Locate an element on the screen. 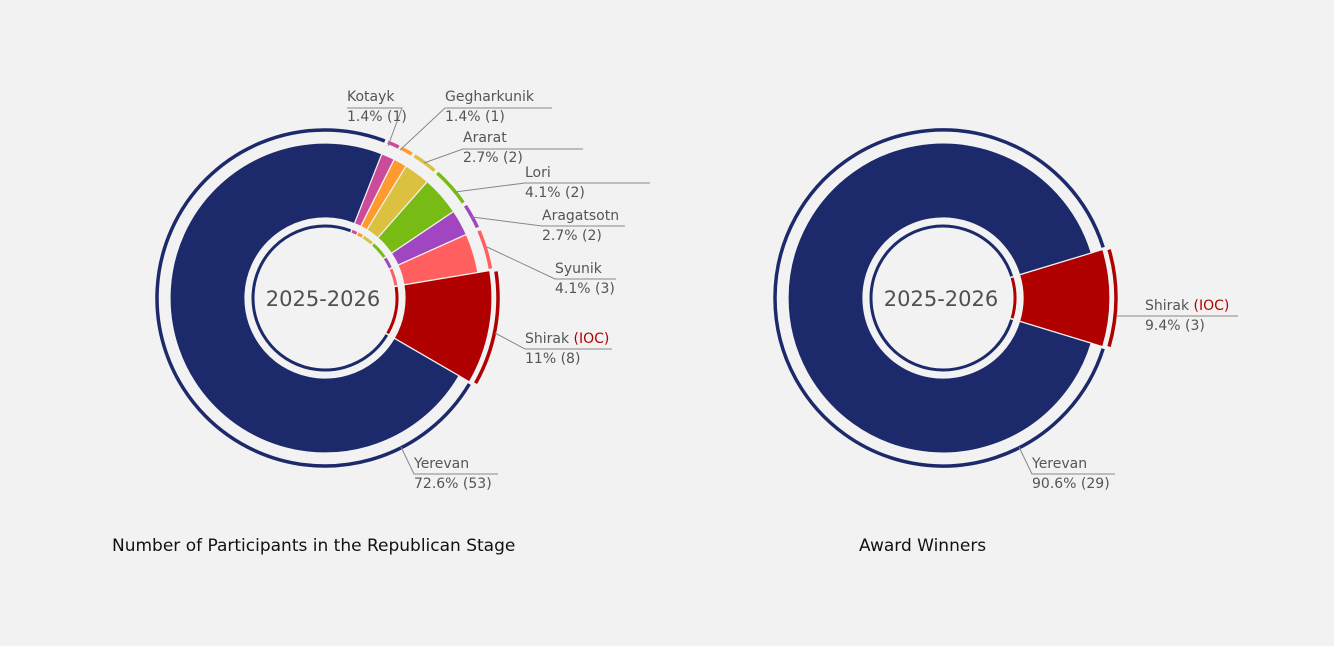 The height and width of the screenshot is (646, 1334). label-count-syunik: (3) is located at coordinates (603, 289).